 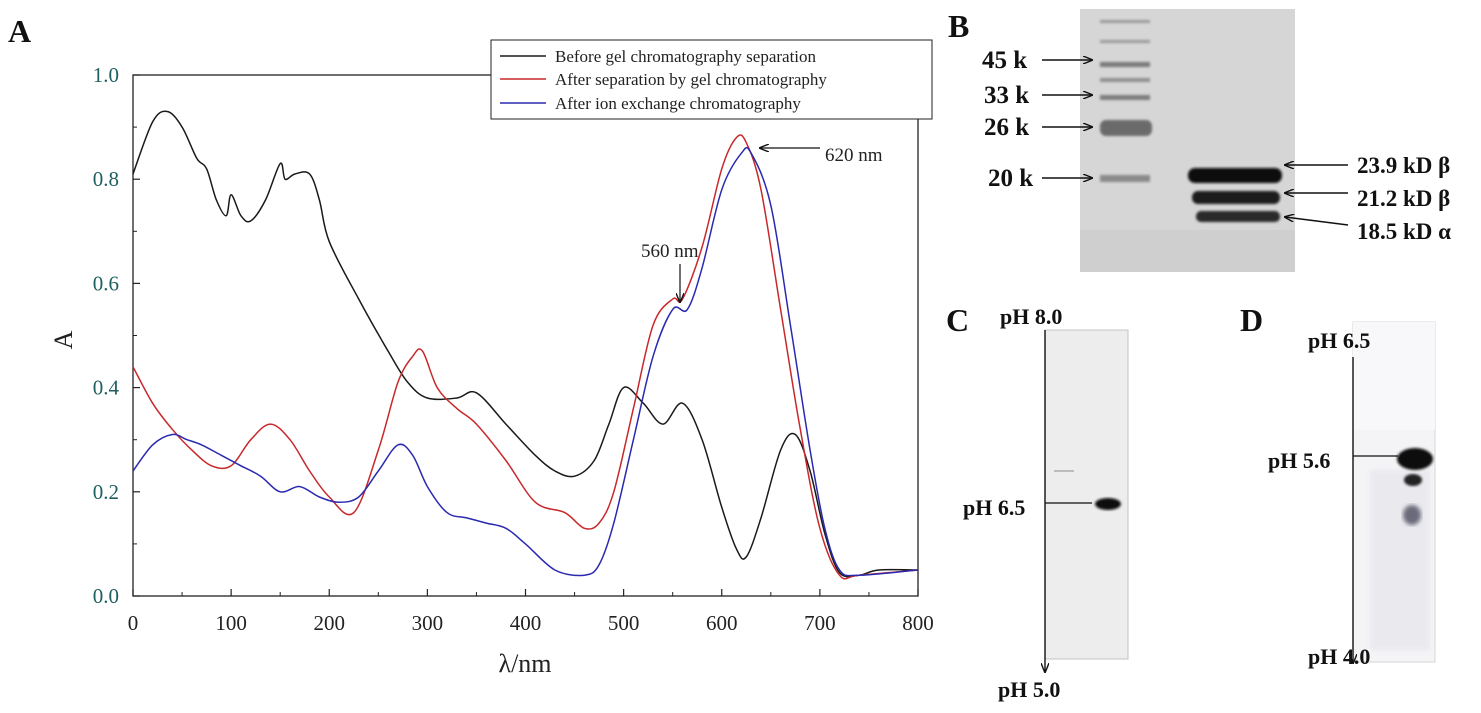 What do you see at coordinates (526, 623) in the screenshot?
I see `x-tick-label: 400` at bounding box center [526, 623].